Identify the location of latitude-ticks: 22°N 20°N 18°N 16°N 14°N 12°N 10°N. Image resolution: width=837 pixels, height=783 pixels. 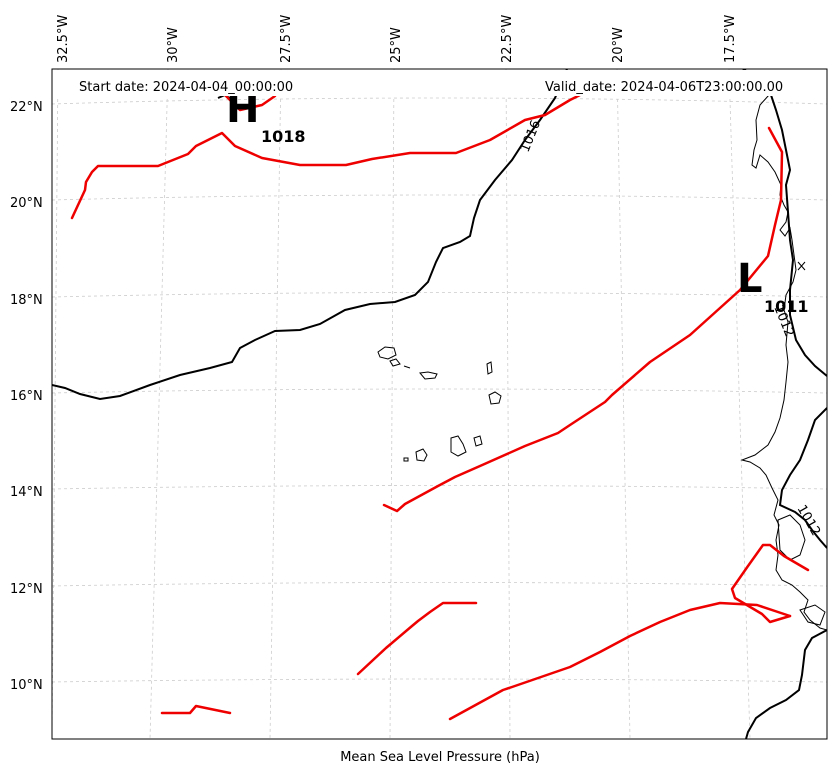
(26, 396).